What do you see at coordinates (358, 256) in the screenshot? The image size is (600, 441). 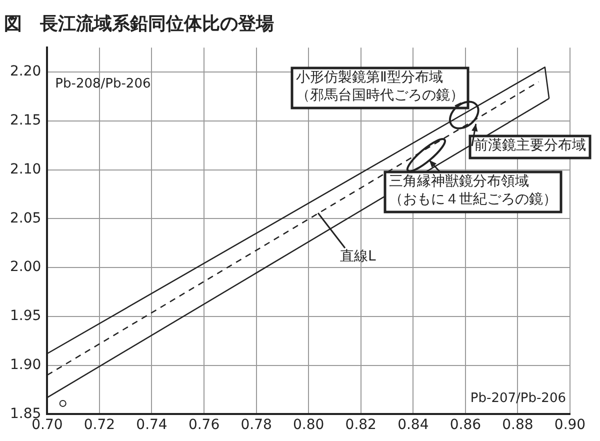 I see `annotation: 直線L` at bounding box center [358, 256].